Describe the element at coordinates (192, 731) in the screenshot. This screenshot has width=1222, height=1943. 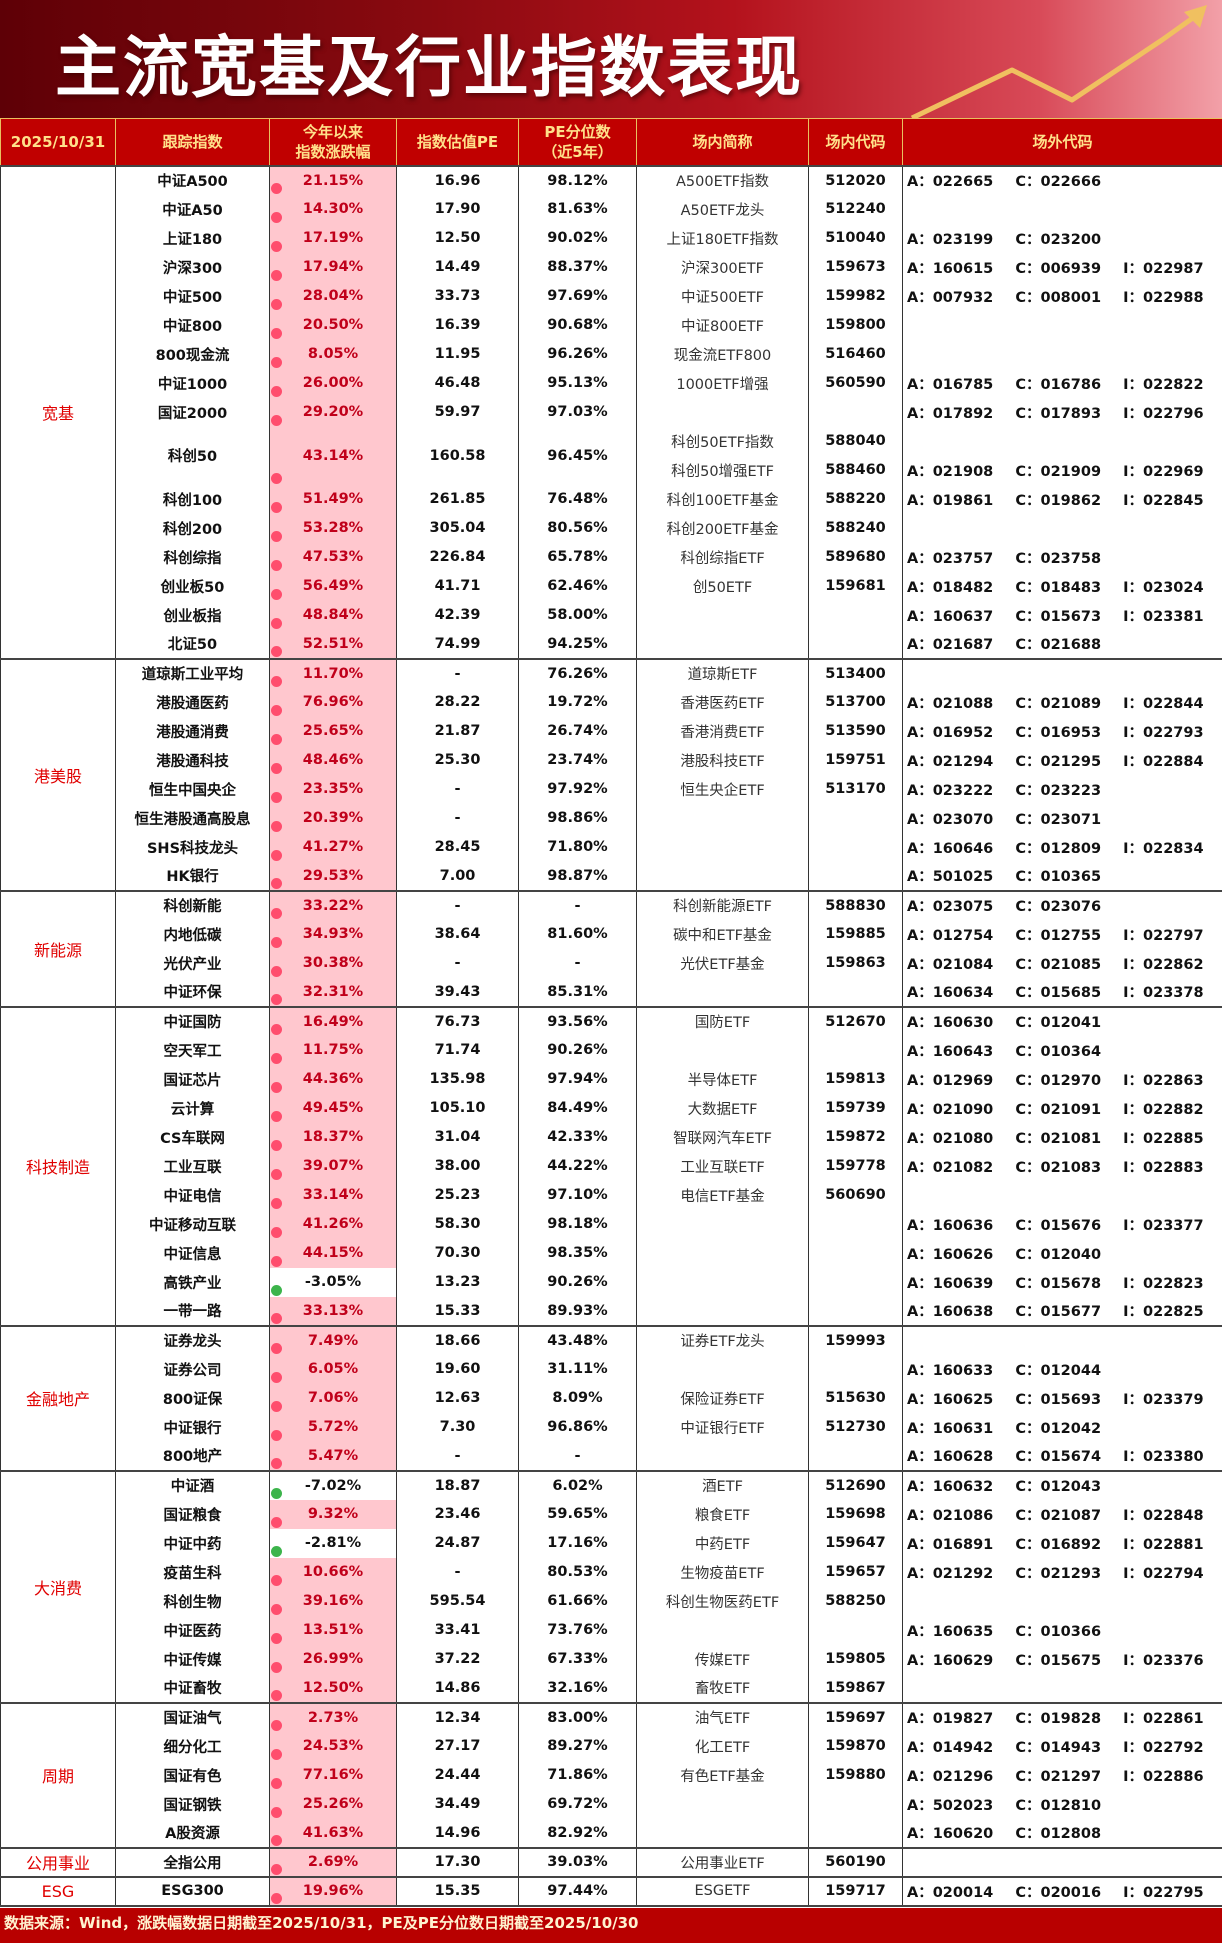
I see `index-name: 港股通消费` at that location.